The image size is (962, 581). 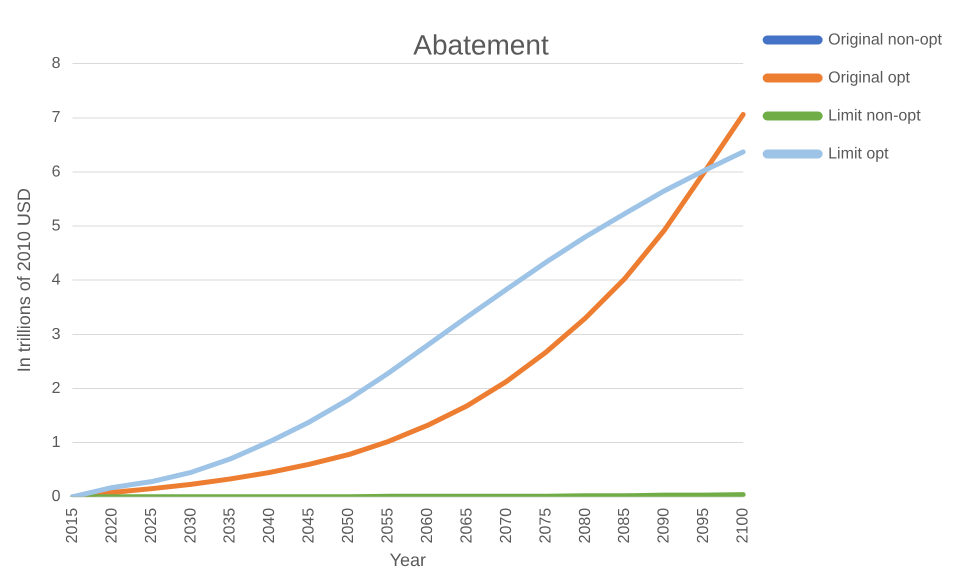 What do you see at coordinates (875, 115) in the screenshot?
I see `legend-label: Limit non-opt` at bounding box center [875, 115].